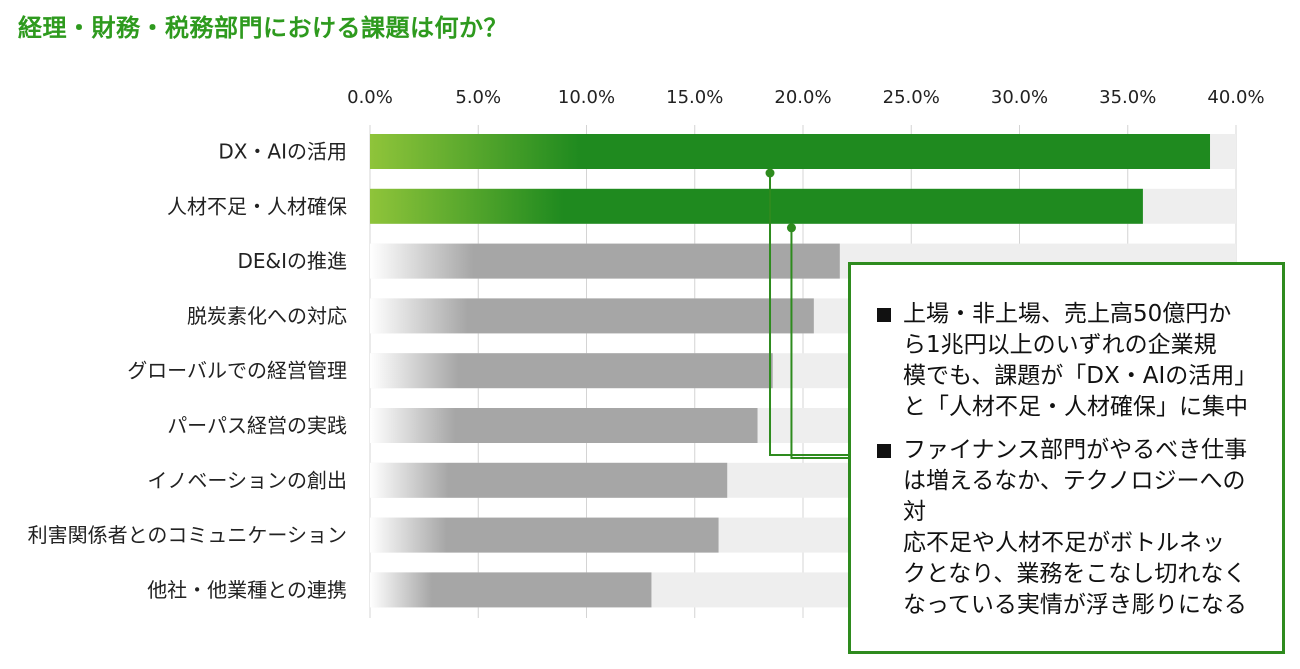 The image size is (1300, 669). I want to click on x-tick-label: 15.0%, so click(694, 97).